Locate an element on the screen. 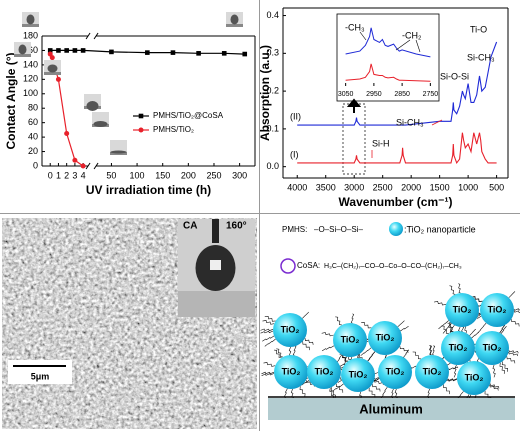 This screenshot has width=520, height=431. x-tick-label: 200 is located at coordinates (188, 175).